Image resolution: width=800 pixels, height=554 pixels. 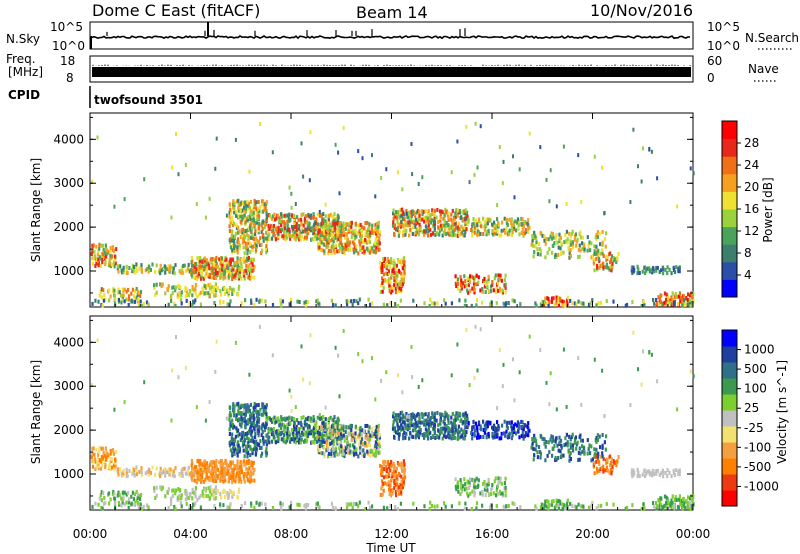 What do you see at coordinates (723, 27) in the screenshot?
I see `nsearch-tick-high: 10^5` at bounding box center [723, 27].